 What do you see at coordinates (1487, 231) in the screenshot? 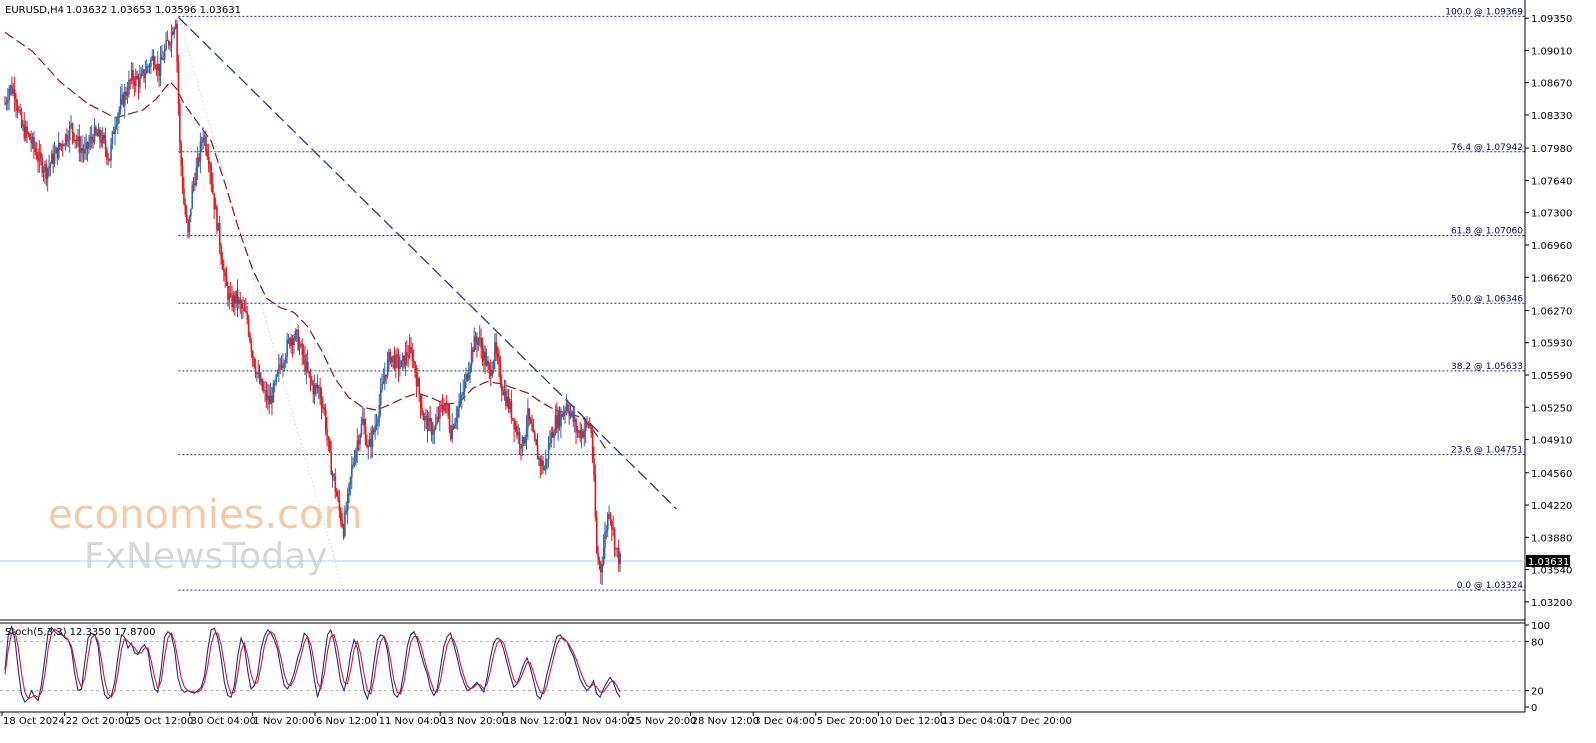
I see `fib-label: 61.8 @ 1.07060` at bounding box center [1487, 231].